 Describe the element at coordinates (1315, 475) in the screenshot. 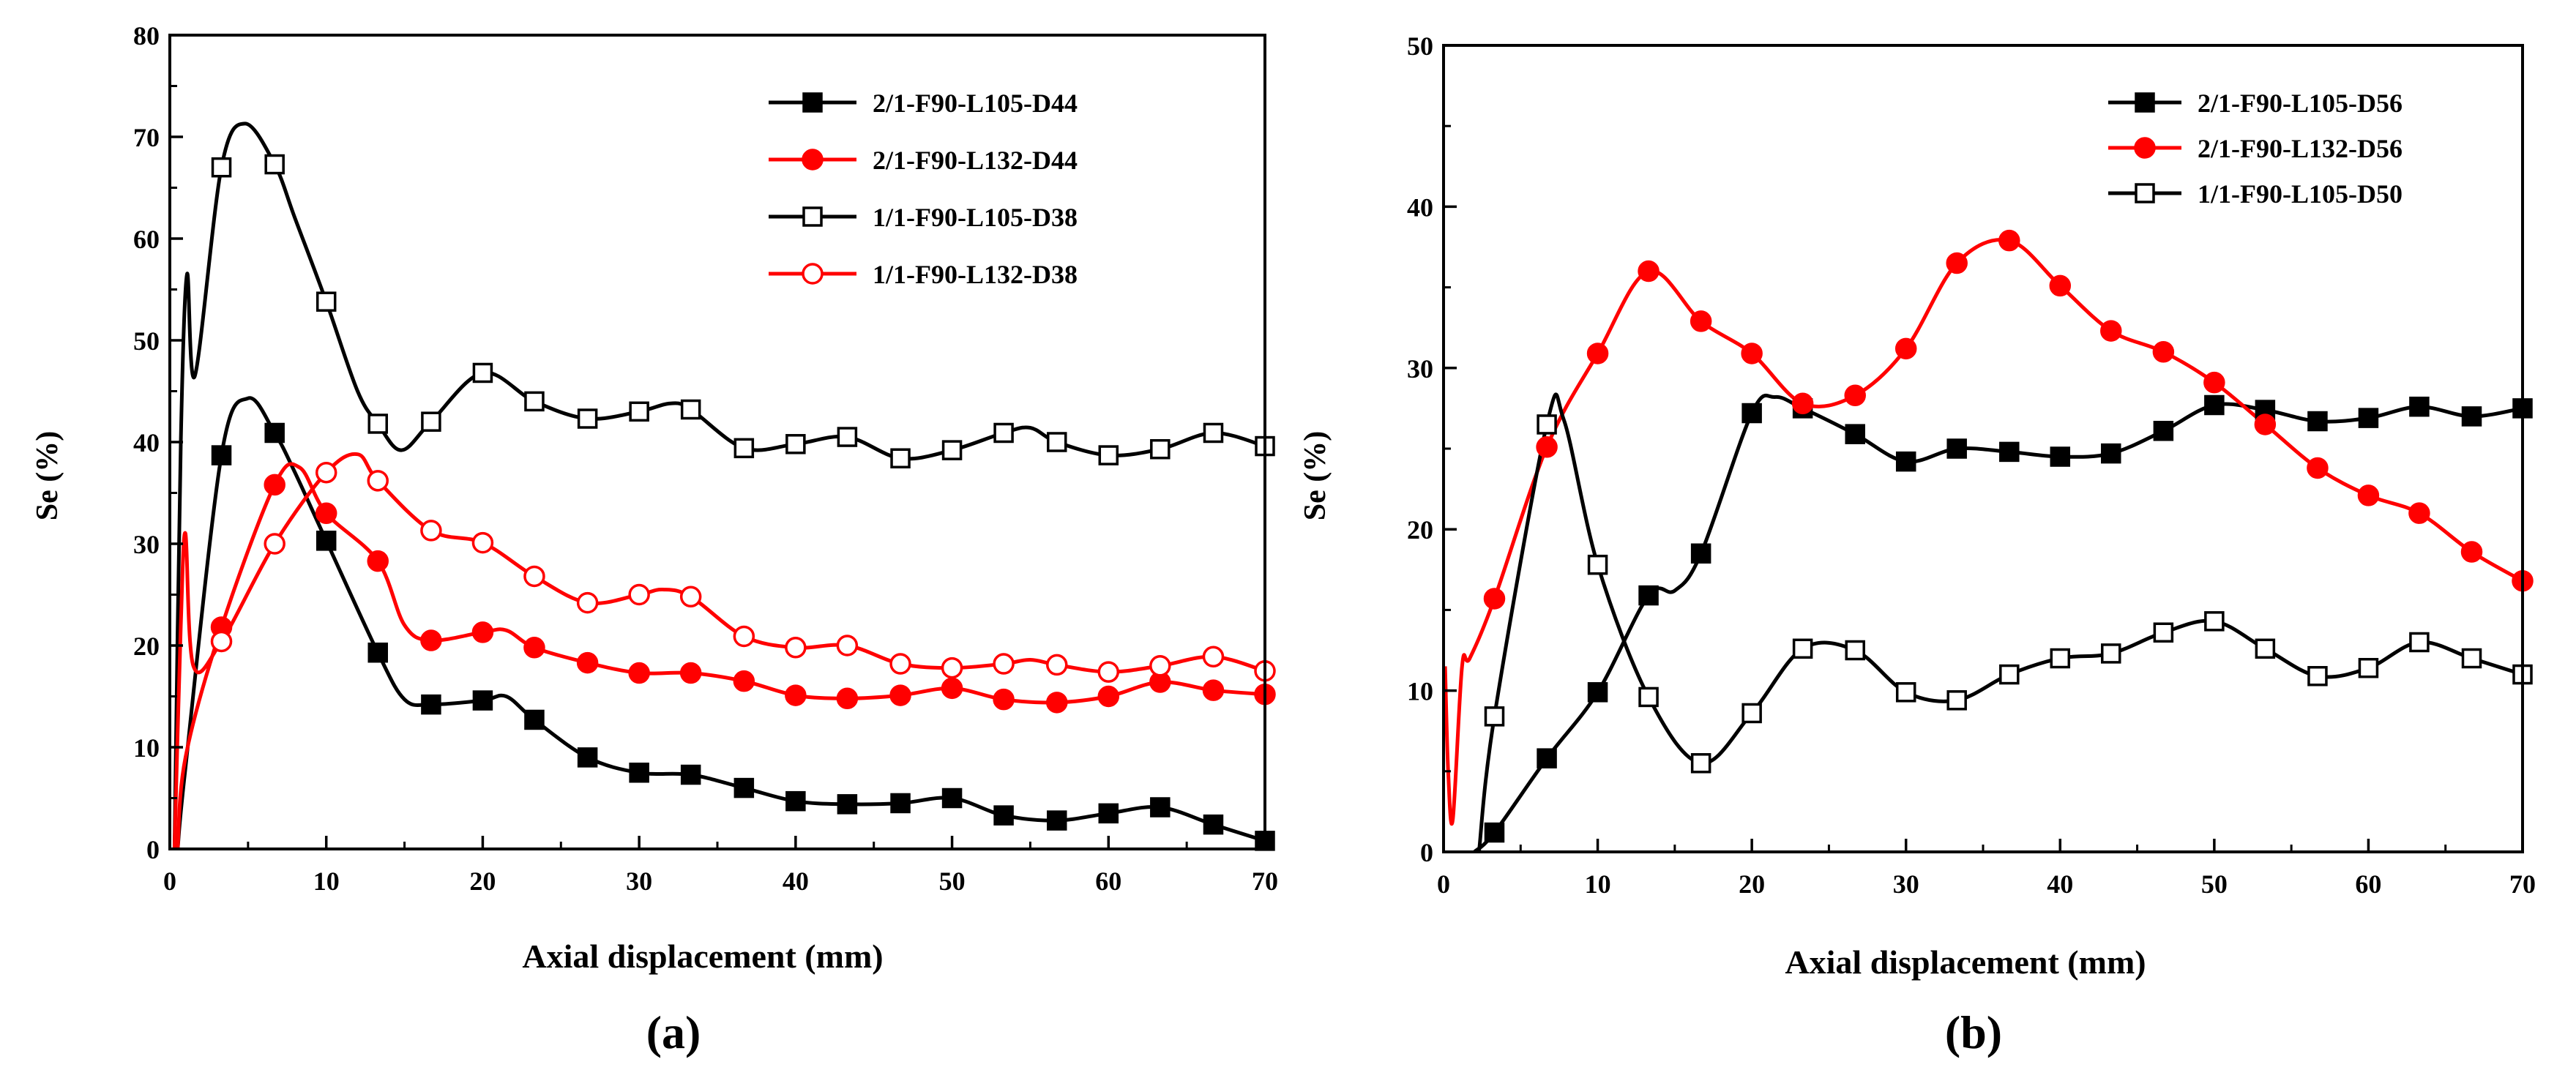

I see `panel-b-y-axis-label: Se (%)` at that location.